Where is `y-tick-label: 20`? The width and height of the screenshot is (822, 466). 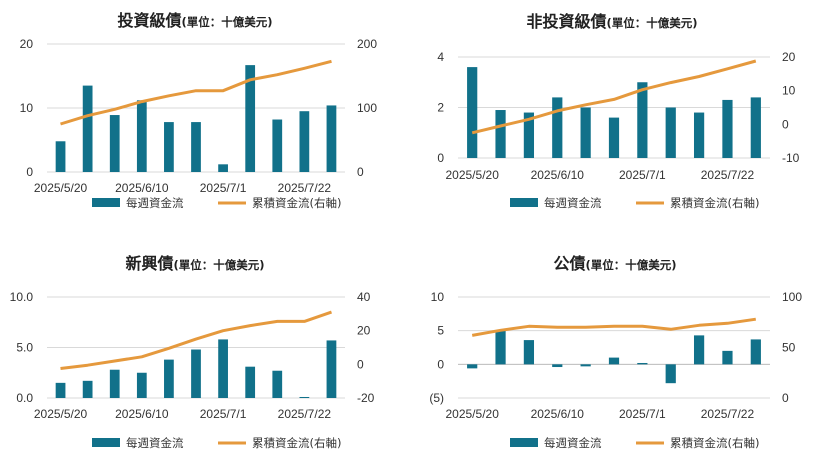
y-tick-label: 20 is located at coordinates (27, 44).